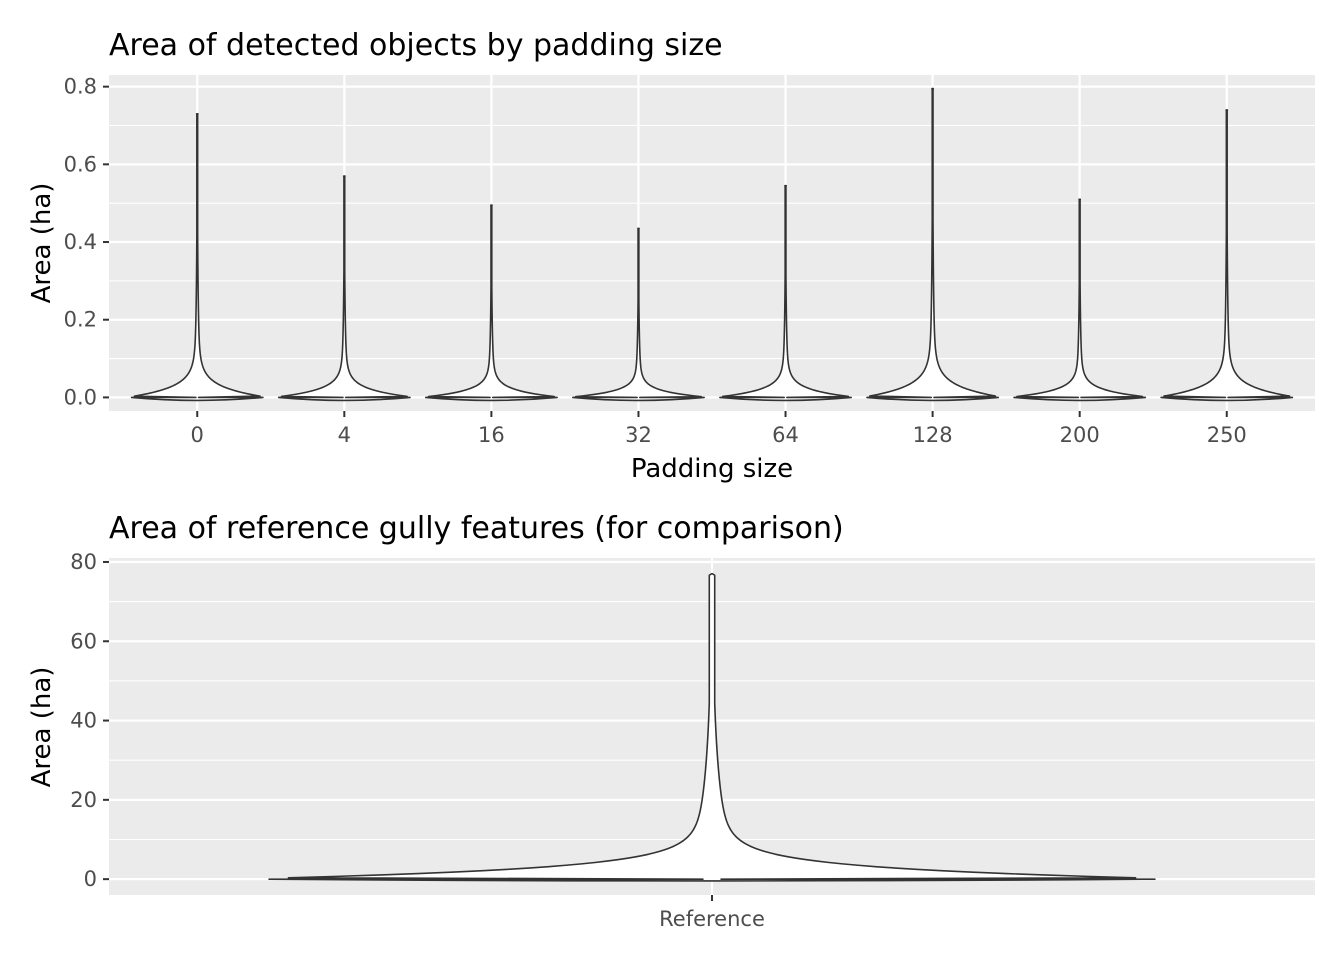 The image size is (1344, 960). Describe the element at coordinates (344, 435) in the screenshot. I see `x-tick-label: 4` at that location.